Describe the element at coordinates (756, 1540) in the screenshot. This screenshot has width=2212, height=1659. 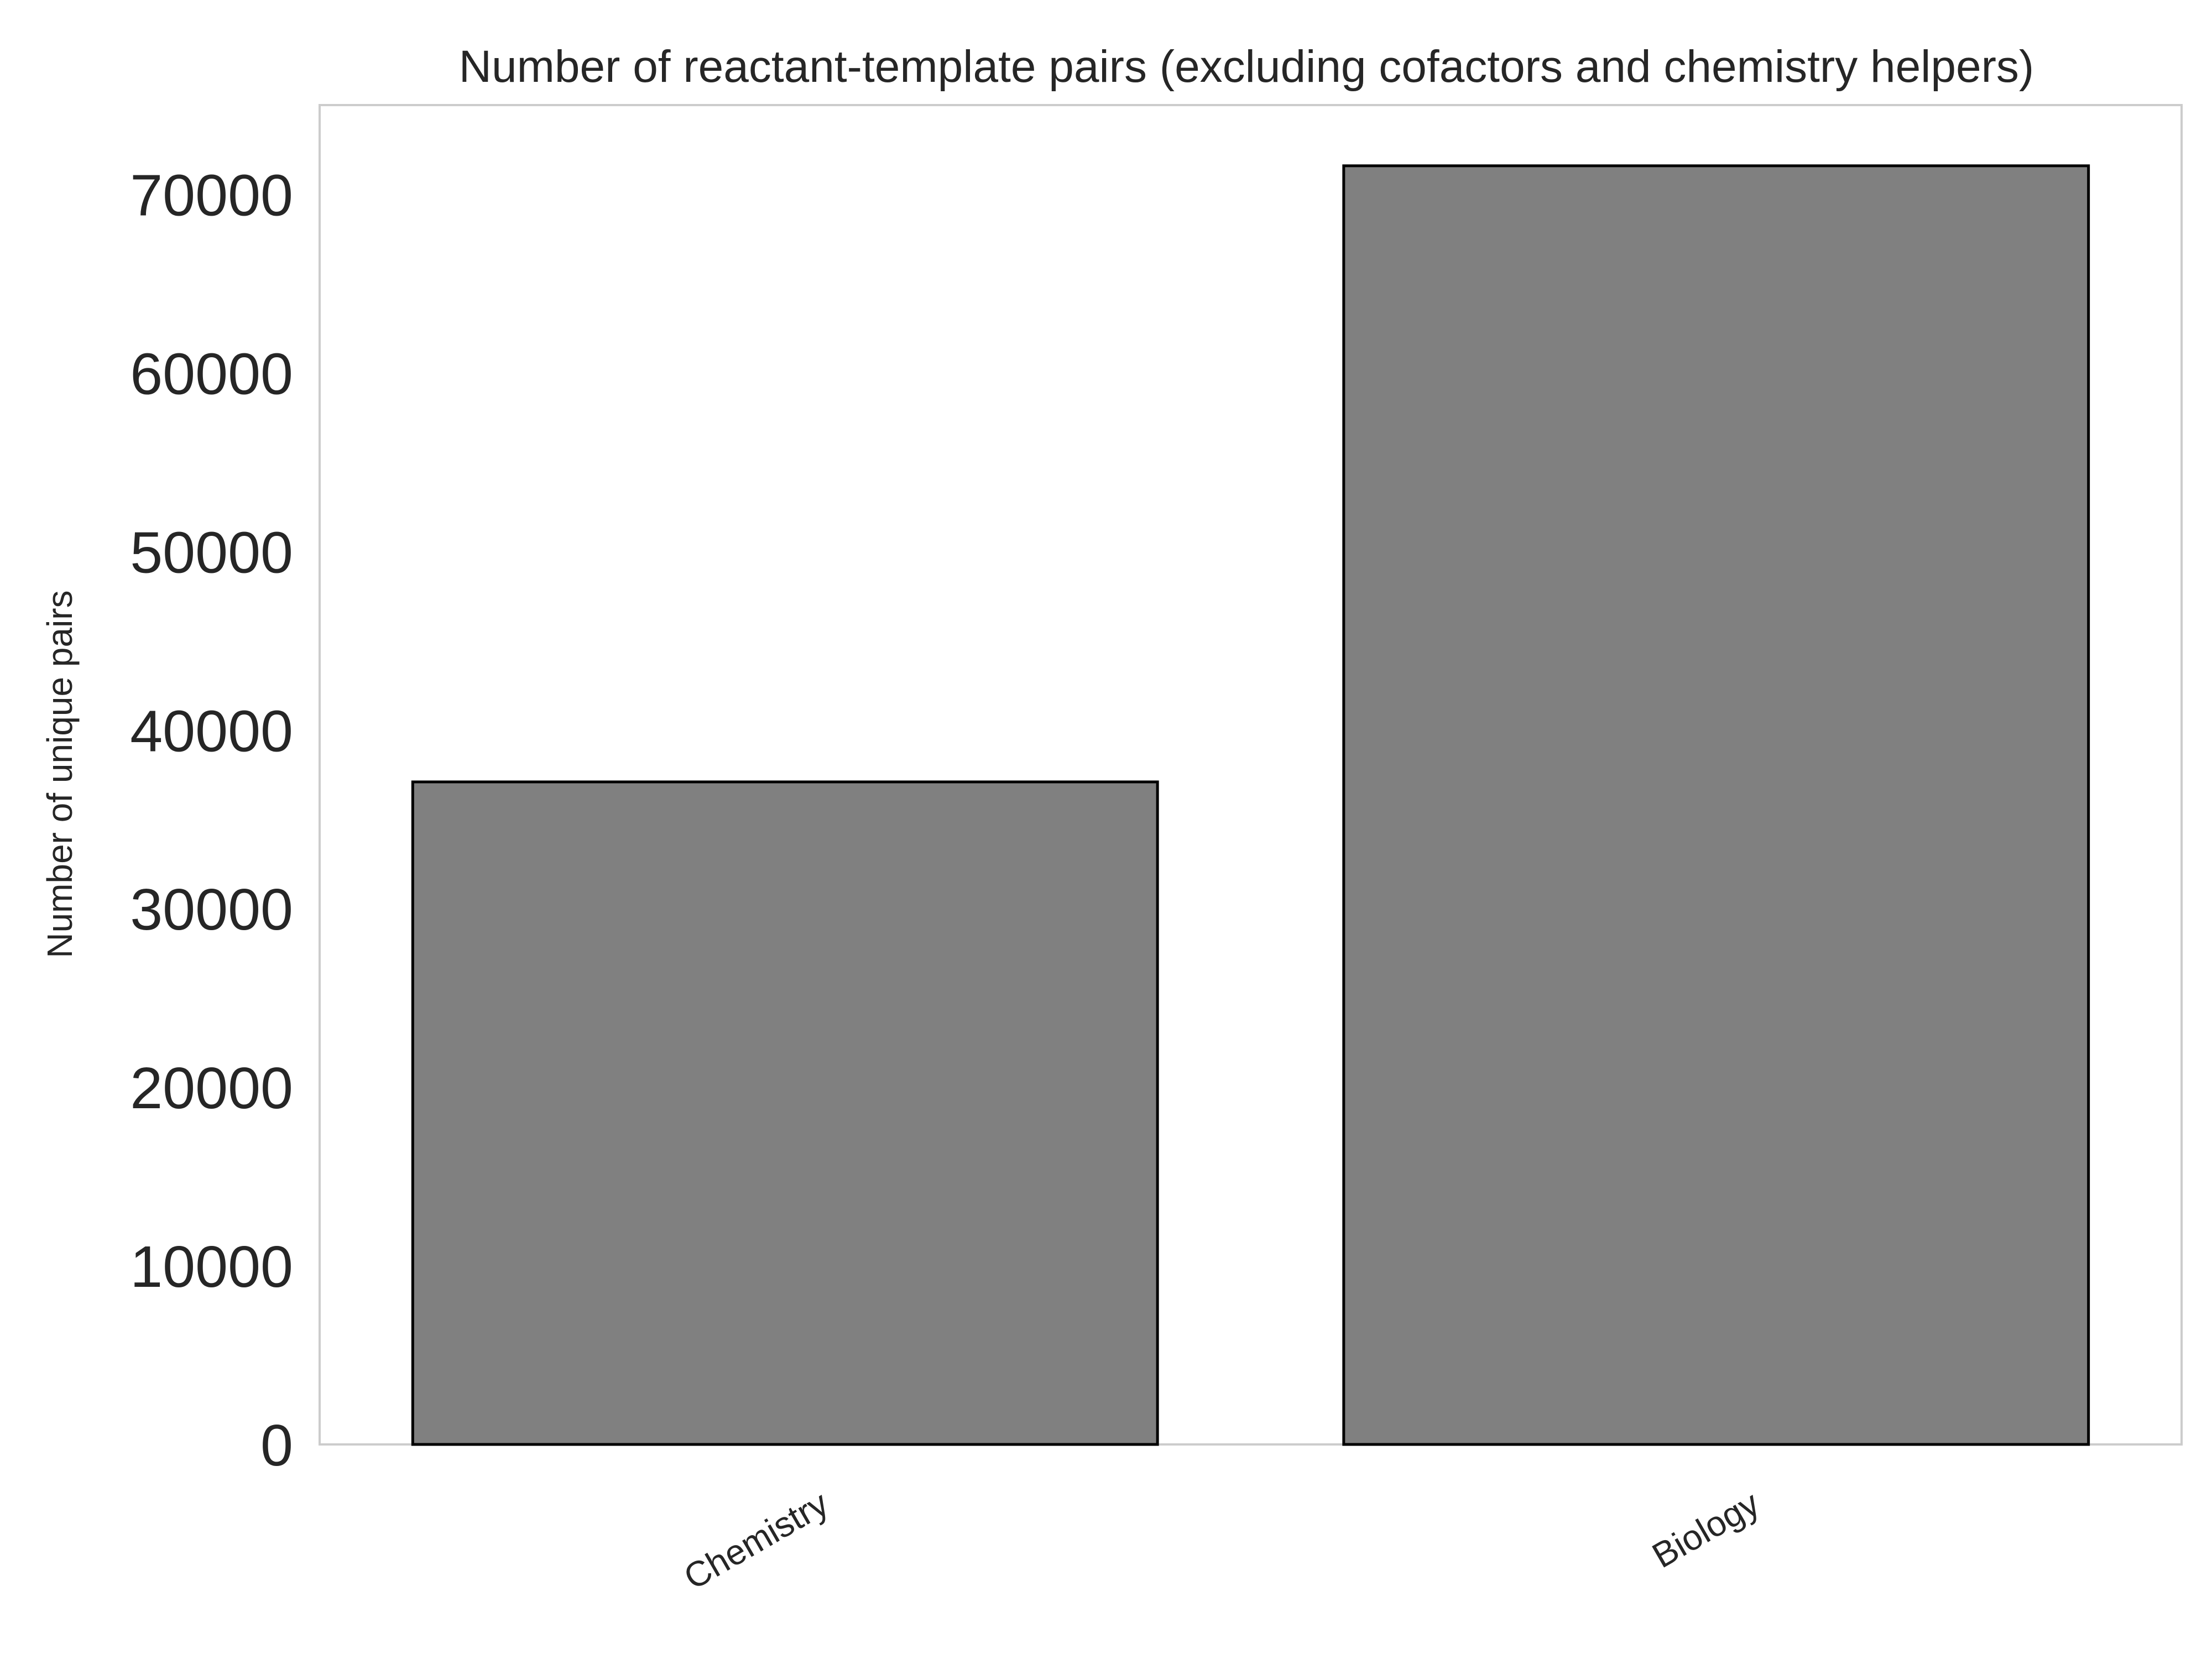
I see `x-tick-label-chemistry: Chemistry` at that location.